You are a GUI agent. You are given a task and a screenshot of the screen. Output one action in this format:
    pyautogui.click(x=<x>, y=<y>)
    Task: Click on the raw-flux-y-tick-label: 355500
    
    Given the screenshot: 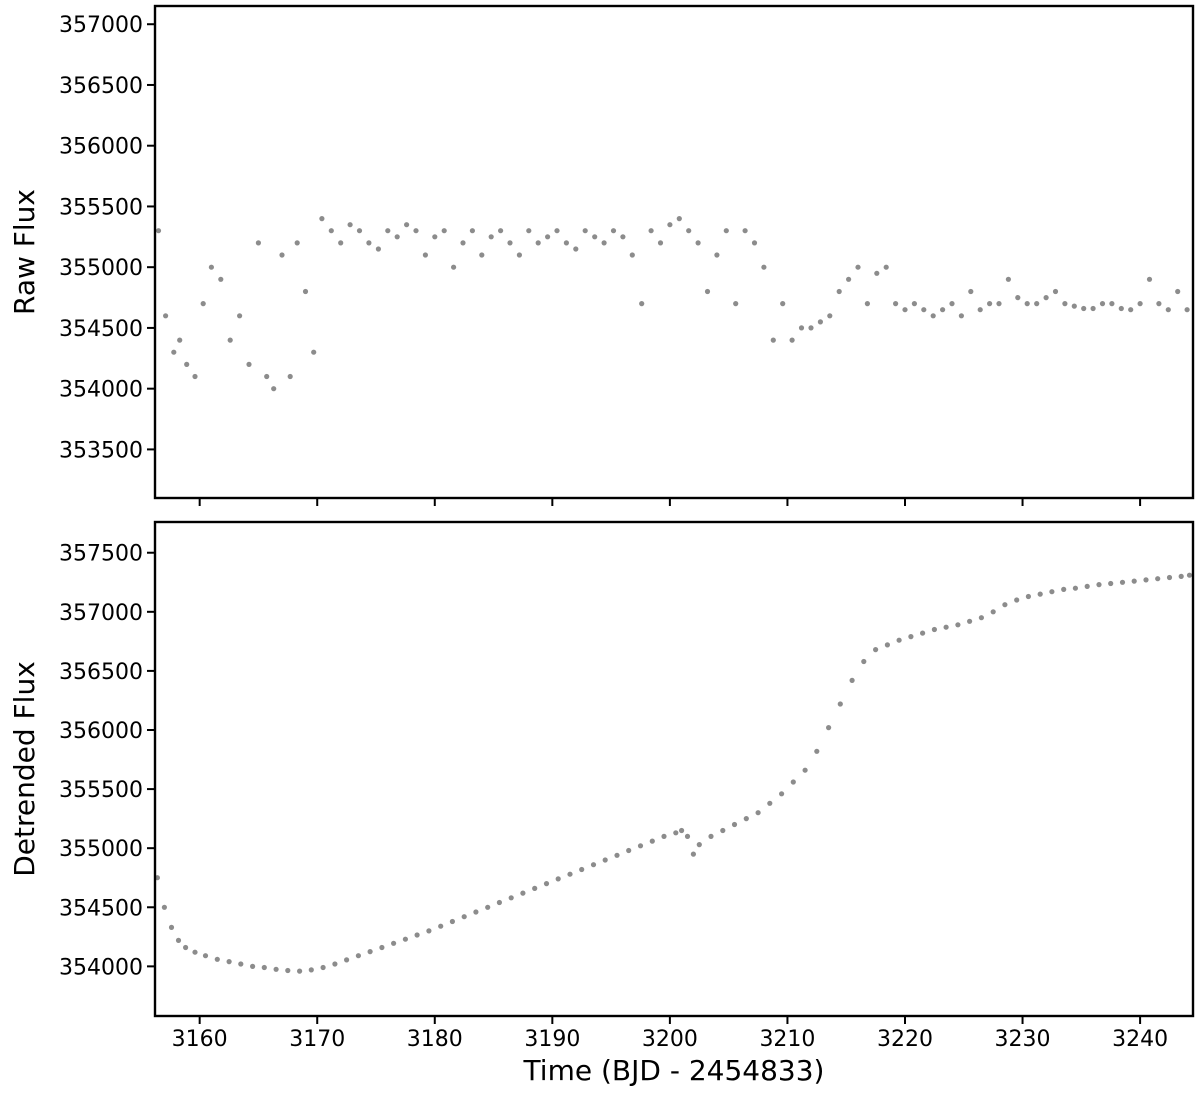 What is the action you would take?
    pyautogui.click(x=101, y=207)
    